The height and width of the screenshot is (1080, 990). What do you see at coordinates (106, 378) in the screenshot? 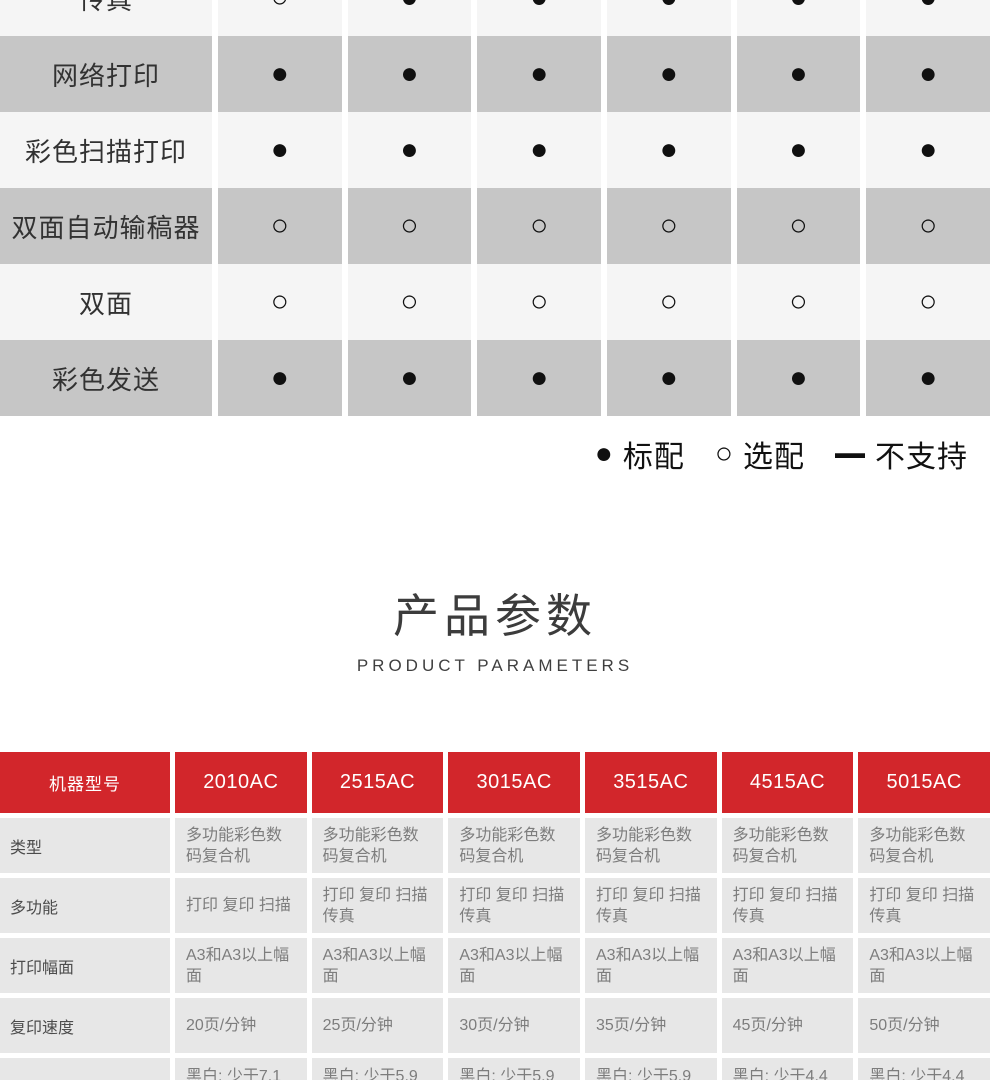
I see `feature-row-label: 彩色发送` at bounding box center [106, 378].